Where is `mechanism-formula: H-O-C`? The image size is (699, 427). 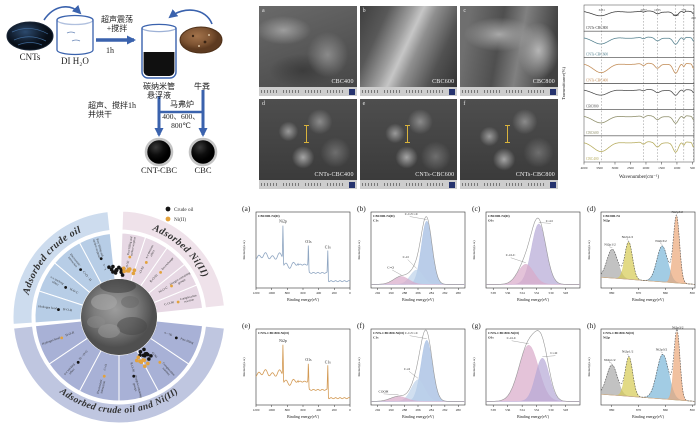 mechanism-formula: H-O-C is located at coordinates (74, 291).